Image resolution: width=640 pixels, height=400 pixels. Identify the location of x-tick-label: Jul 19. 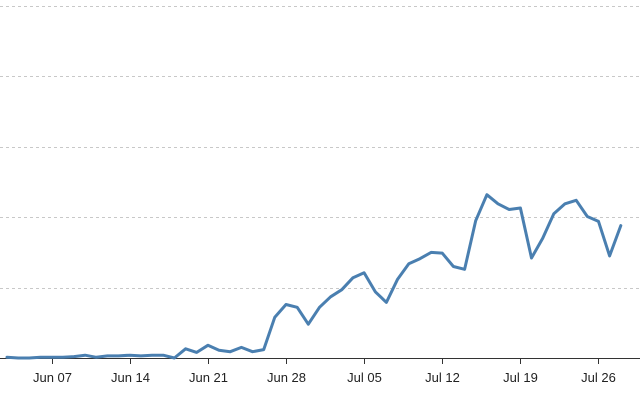
(520, 377).